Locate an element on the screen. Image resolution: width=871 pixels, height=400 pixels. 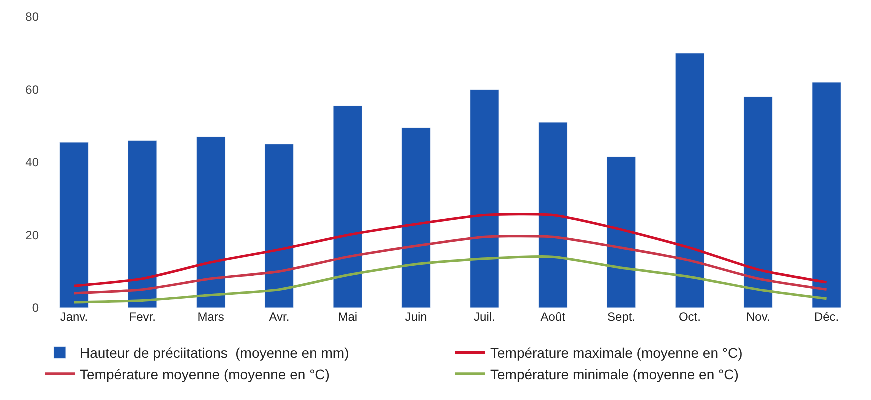
legend-label: Hauteur de préciitations (moyenne en mm) is located at coordinates (215, 353).